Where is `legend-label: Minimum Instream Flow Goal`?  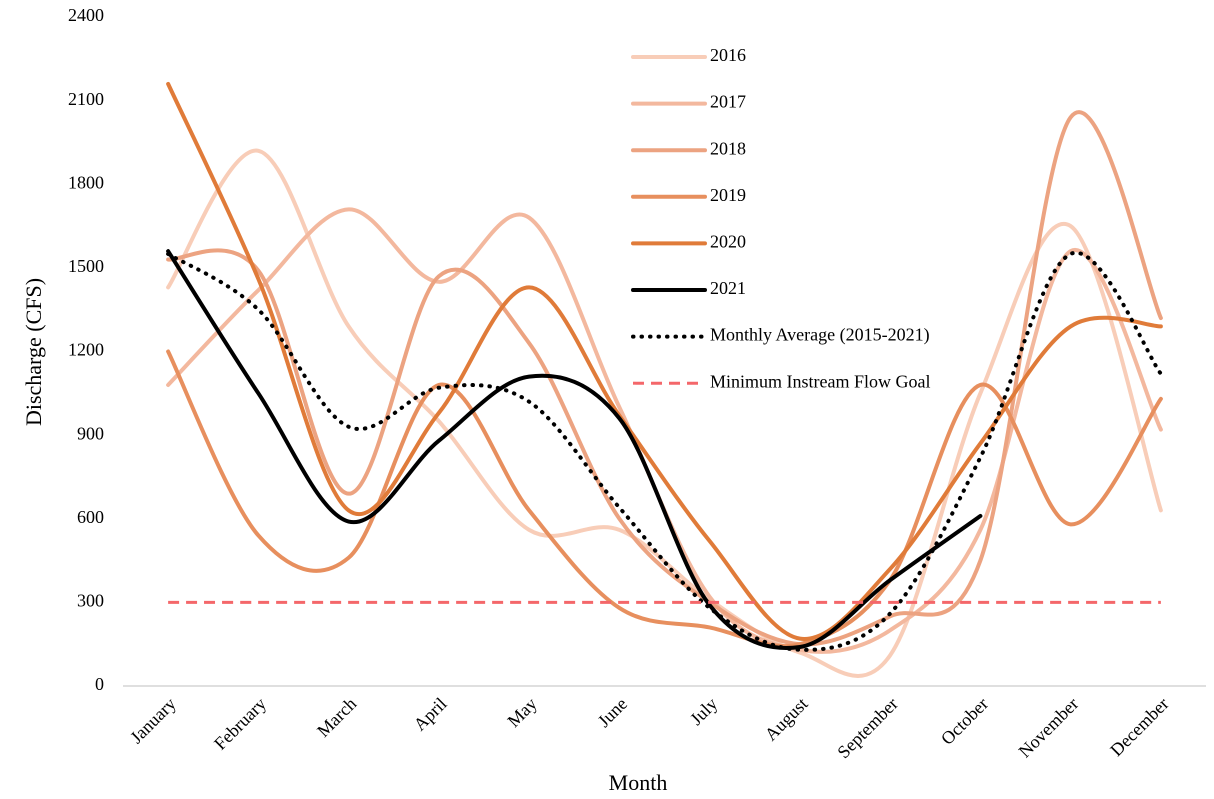 legend-label: Minimum Instream Flow Goal is located at coordinates (820, 381).